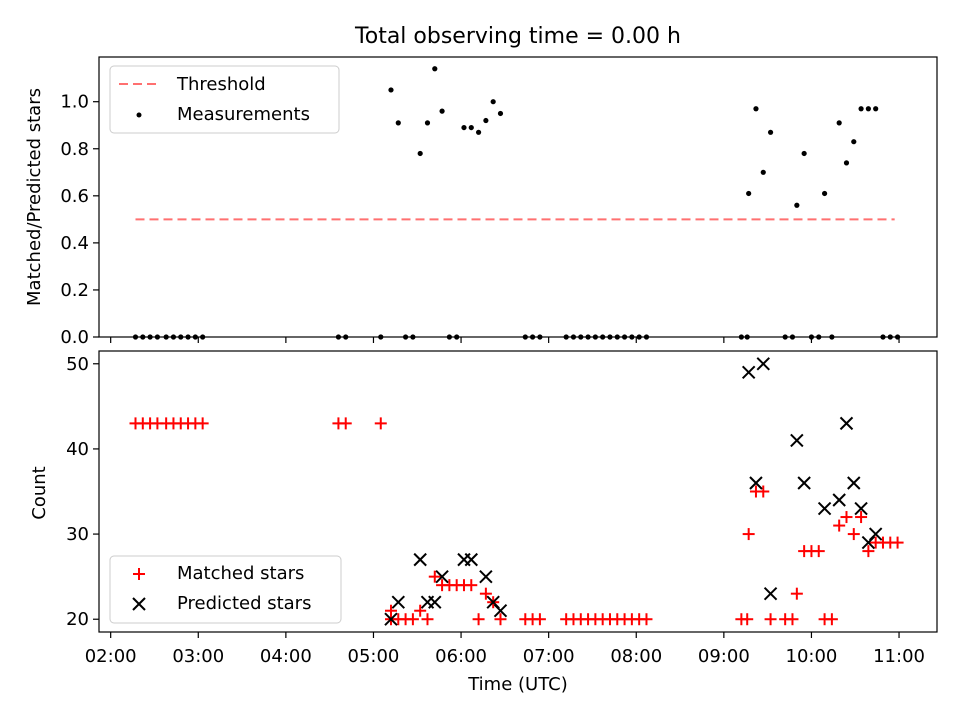 The height and width of the screenshot is (720, 960). I want to click on x-tick-label: 10:00, so click(812, 656).